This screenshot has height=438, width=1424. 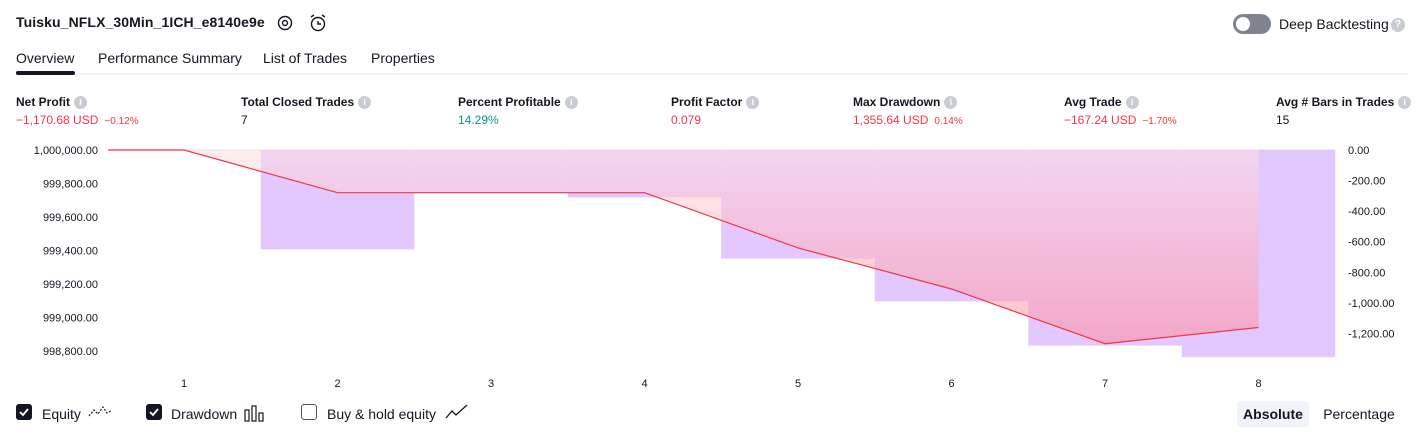 What do you see at coordinates (518, 102) in the screenshot?
I see `metric-percent-profitable-label: Percent Profitable i` at bounding box center [518, 102].